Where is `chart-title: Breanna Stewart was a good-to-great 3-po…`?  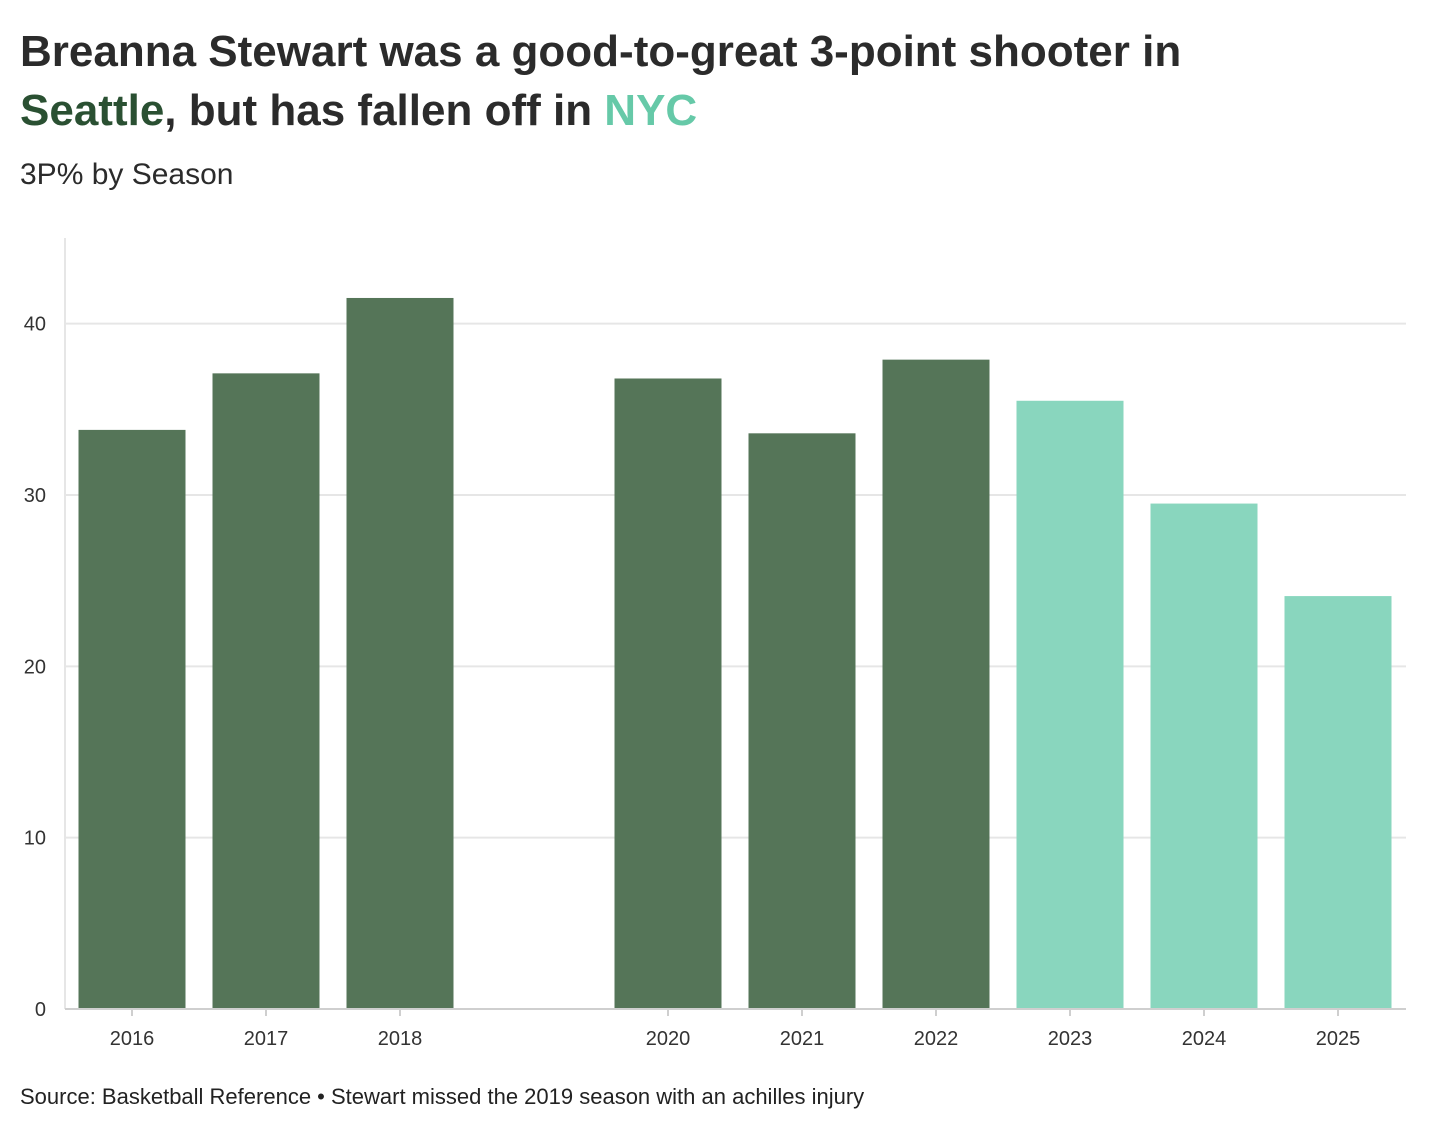
chart-title: Breanna Stewart was a good-to-great 3-po… is located at coordinates (720, 81).